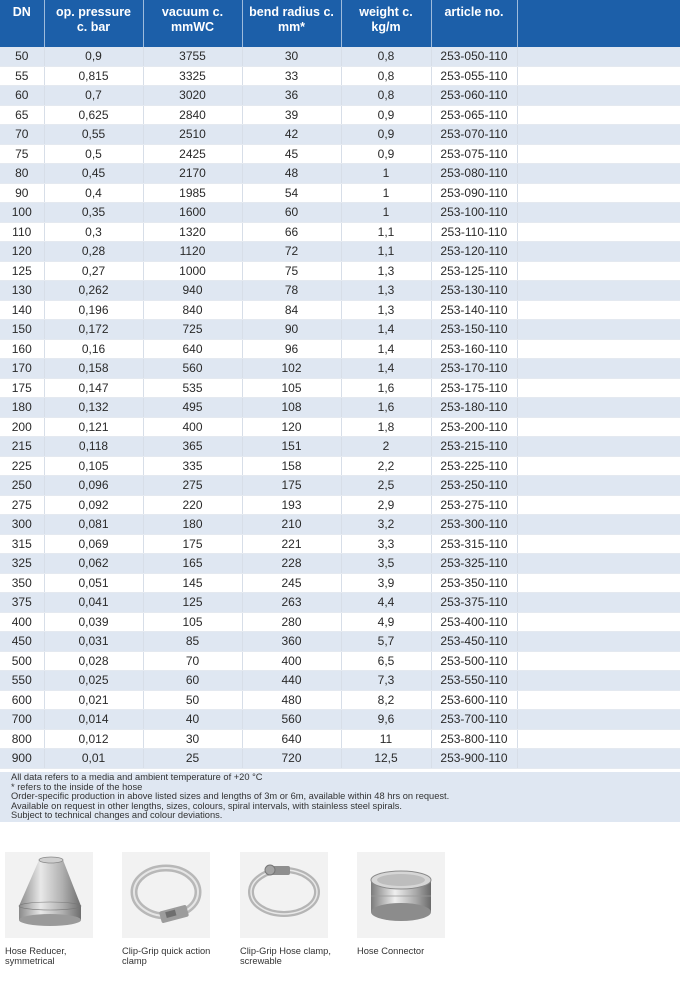 Image resolution: width=680 pixels, height=1000 pixels. What do you see at coordinates (292, 271) in the screenshot?
I see `table-cell: 75` at bounding box center [292, 271].